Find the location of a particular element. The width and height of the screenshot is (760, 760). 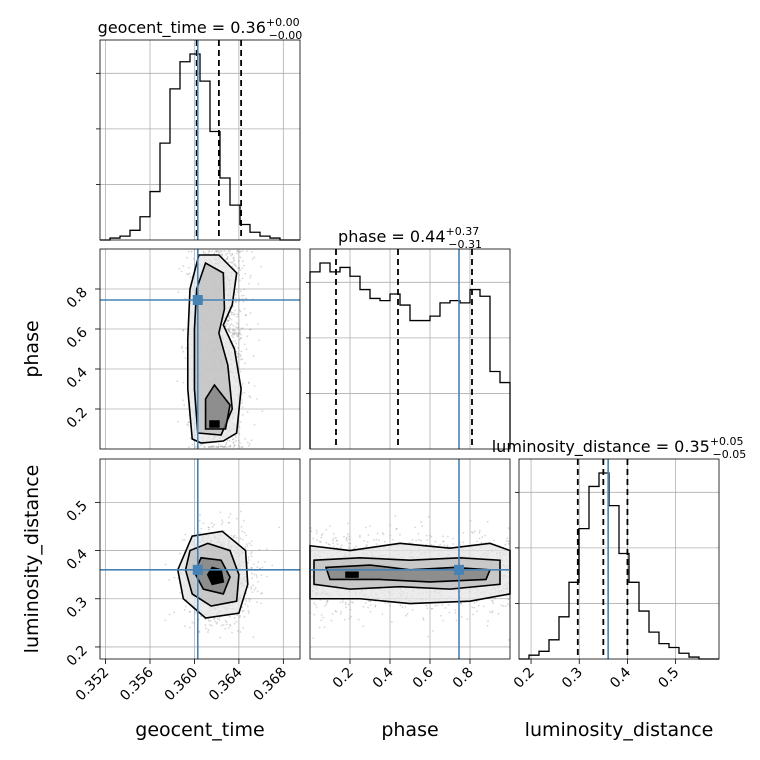

ytick-label-luminosity_distance-1: 0.3 is located at coordinates (77, 607).